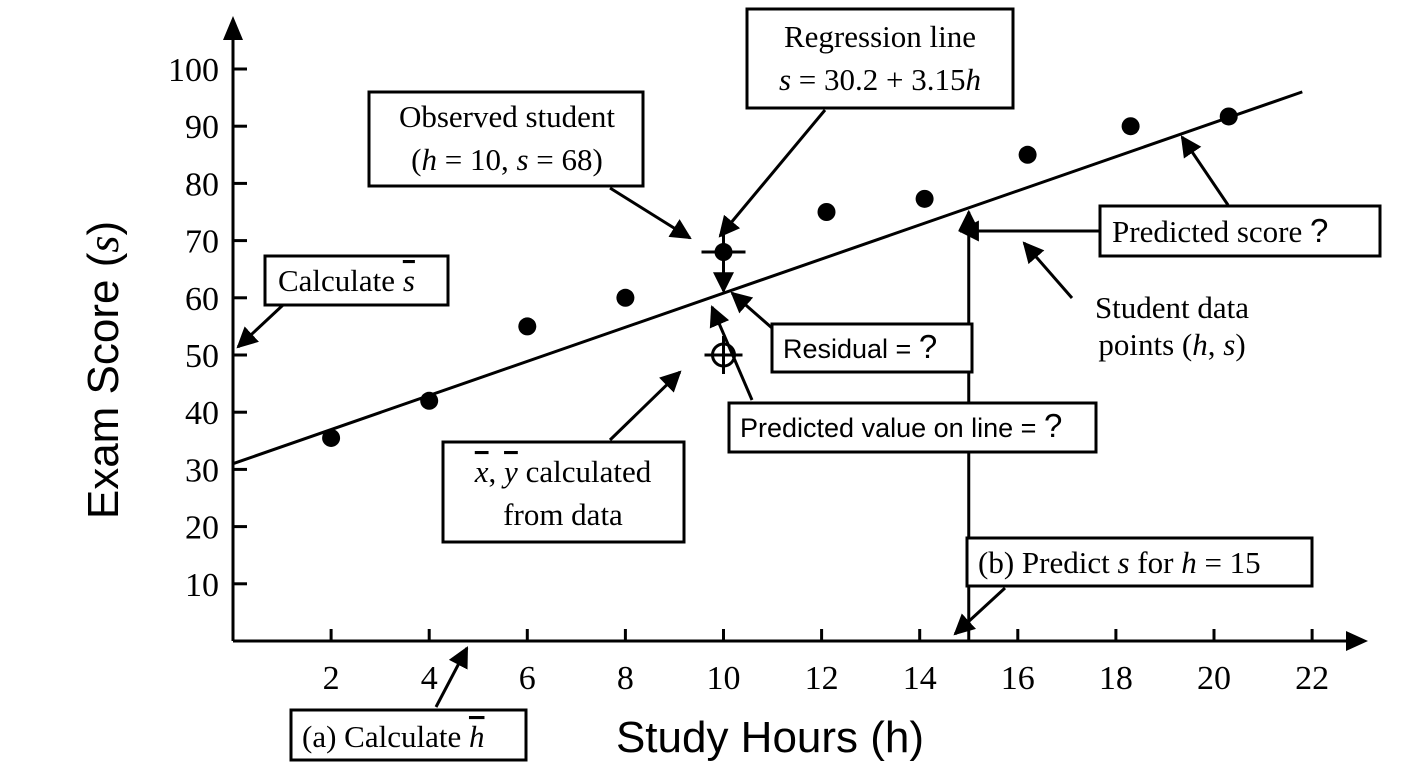 This screenshot has width=1408, height=768. Describe the element at coordinates (563, 492) in the screenshot. I see `box-mean-xy` at that location.